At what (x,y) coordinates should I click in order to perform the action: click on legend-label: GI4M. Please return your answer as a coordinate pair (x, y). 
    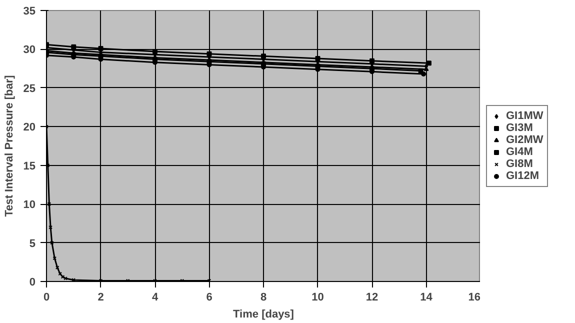
    Looking at the image, I should click on (519, 152).